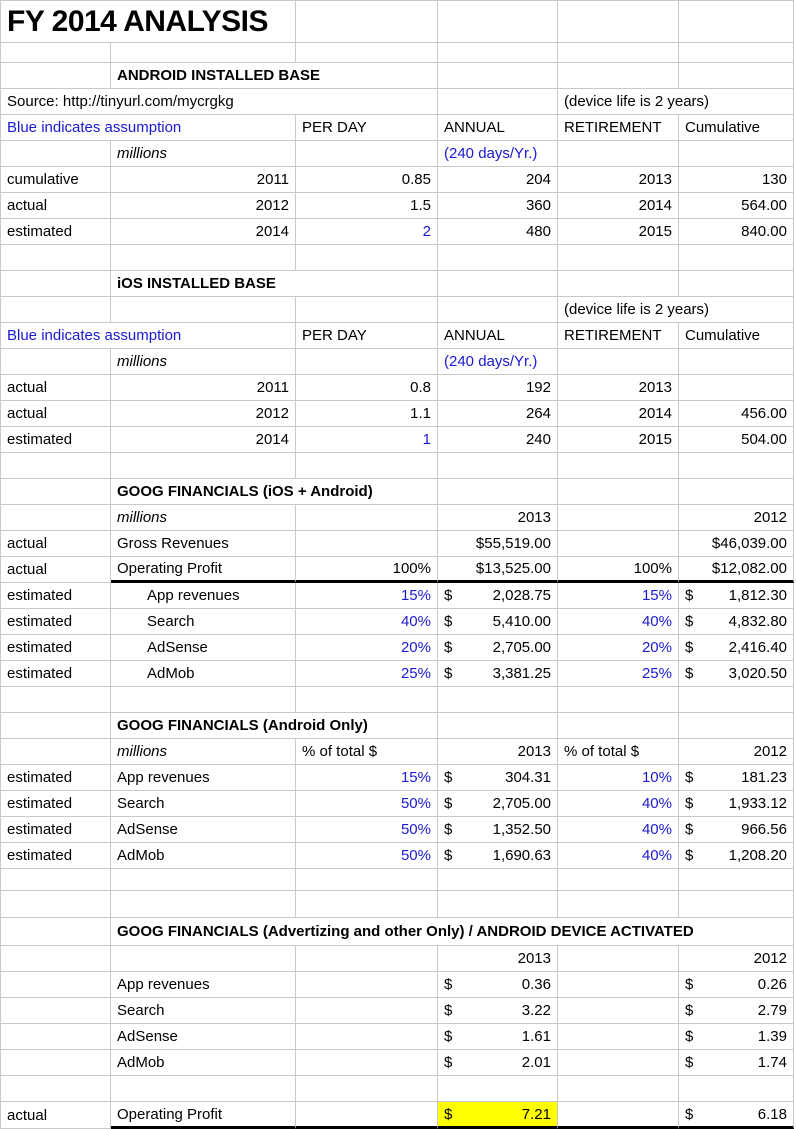 This screenshot has width=796, height=1129. I want to click on cell: $3.22, so click(498, 1011).